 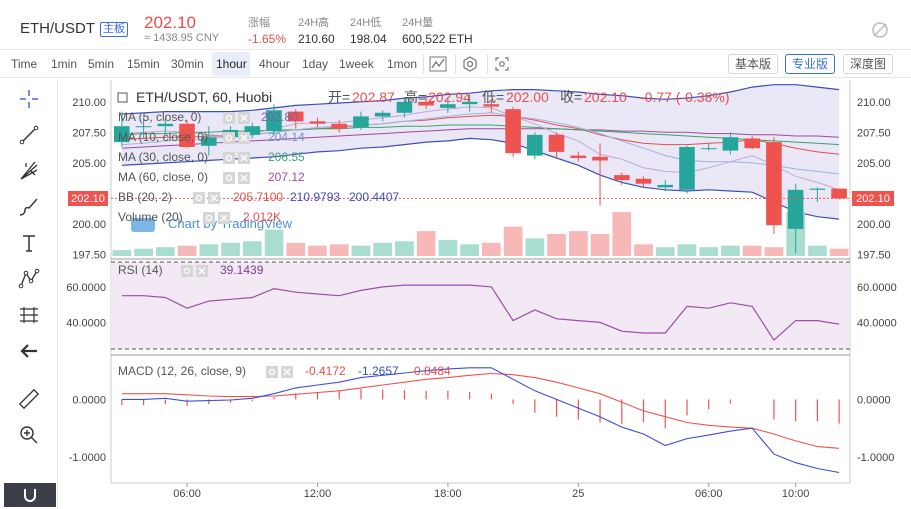 I want to click on view-pro-button: 专业版, so click(x=810, y=64).